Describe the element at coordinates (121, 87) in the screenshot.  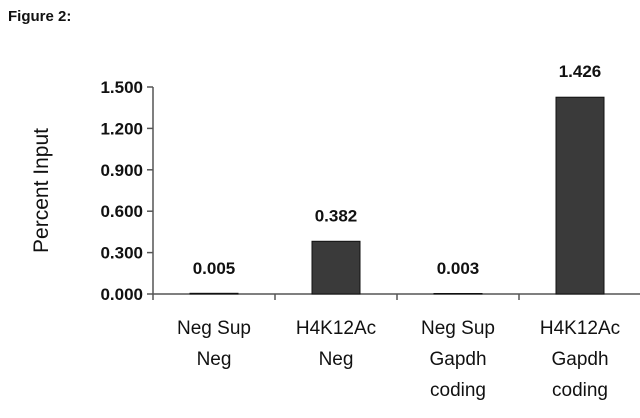
I see `y-tick-label: 1.500` at that location.